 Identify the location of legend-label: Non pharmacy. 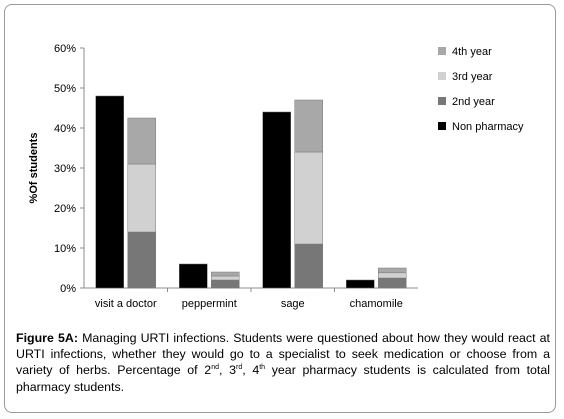
(488, 127).